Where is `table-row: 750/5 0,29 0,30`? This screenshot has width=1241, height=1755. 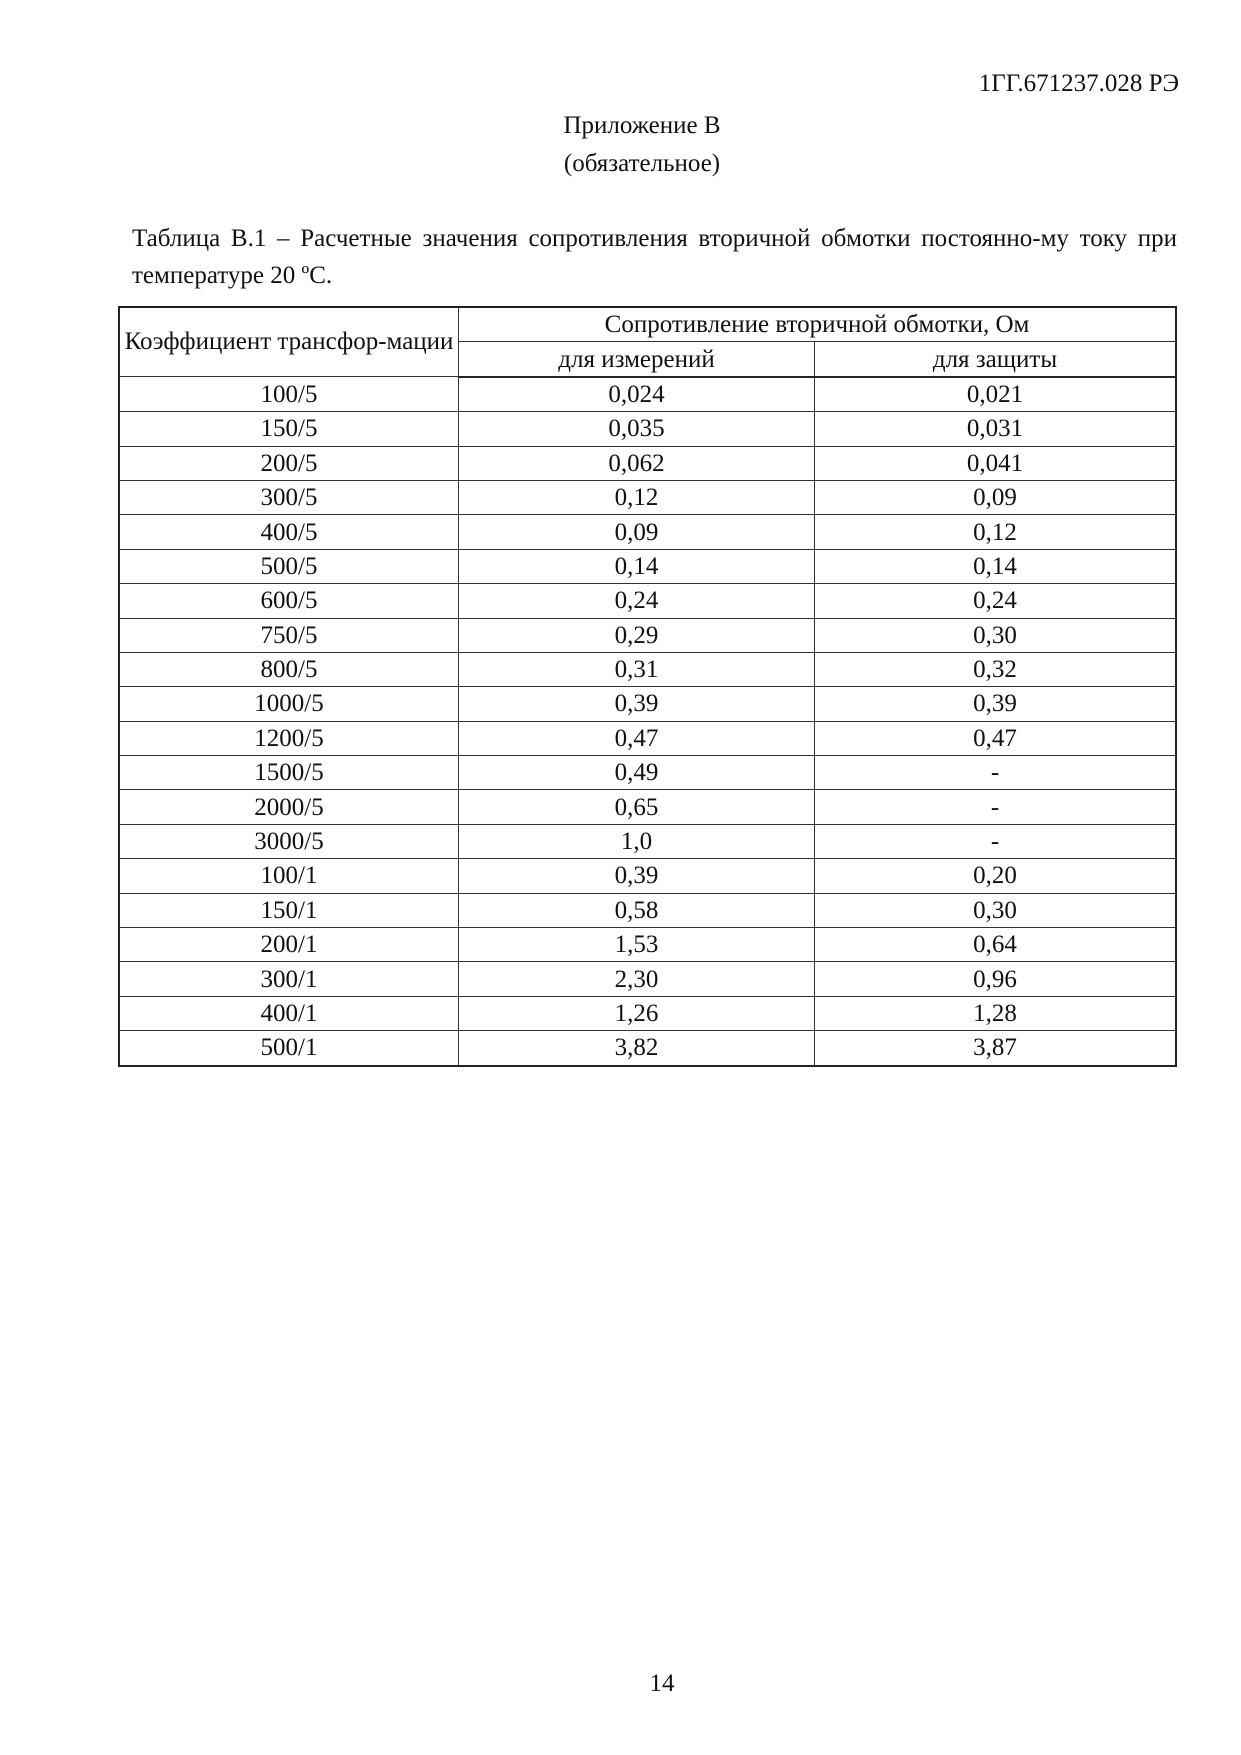
table-row: 750/5 0,29 0,30 is located at coordinates (647, 635).